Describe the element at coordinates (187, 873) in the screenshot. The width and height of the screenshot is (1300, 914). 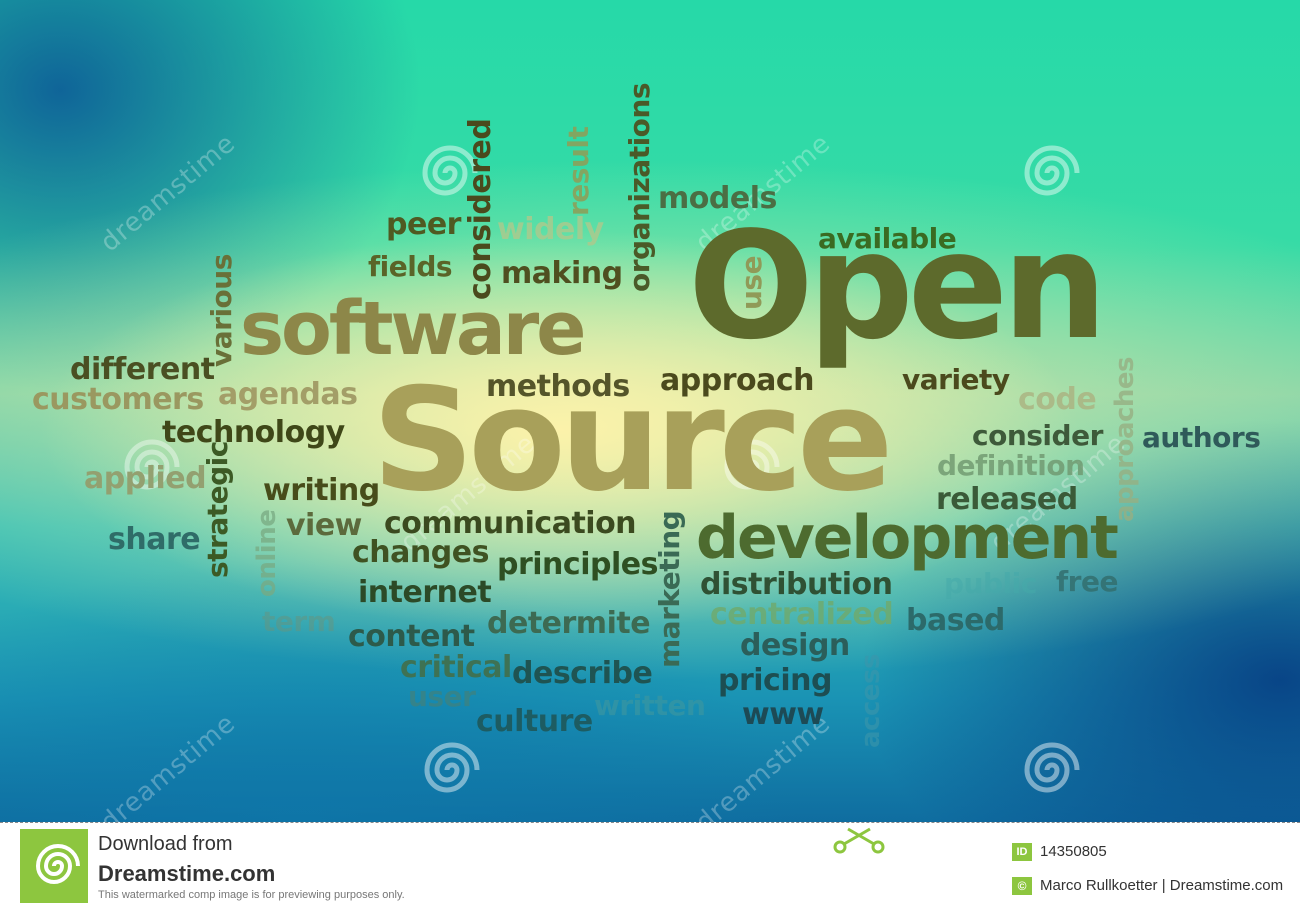
I see `site-name: Dreamstime.com` at that location.